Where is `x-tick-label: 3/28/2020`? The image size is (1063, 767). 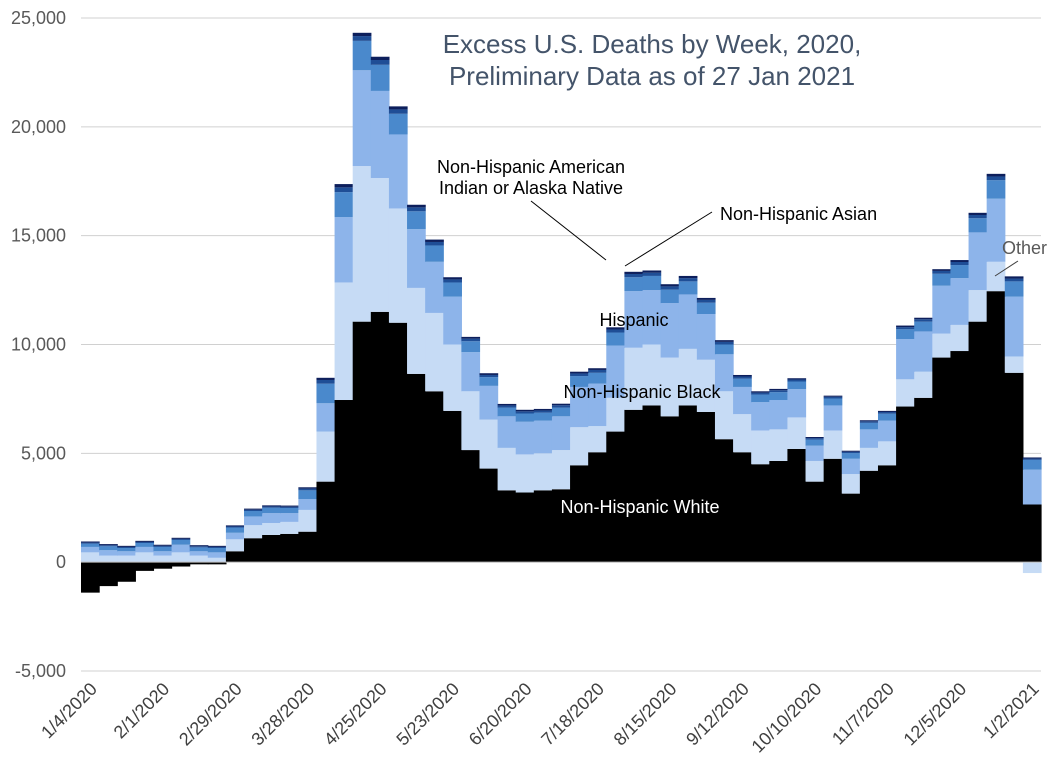
x-tick-label: 3/28/2020 is located at coordinates (282, 714).